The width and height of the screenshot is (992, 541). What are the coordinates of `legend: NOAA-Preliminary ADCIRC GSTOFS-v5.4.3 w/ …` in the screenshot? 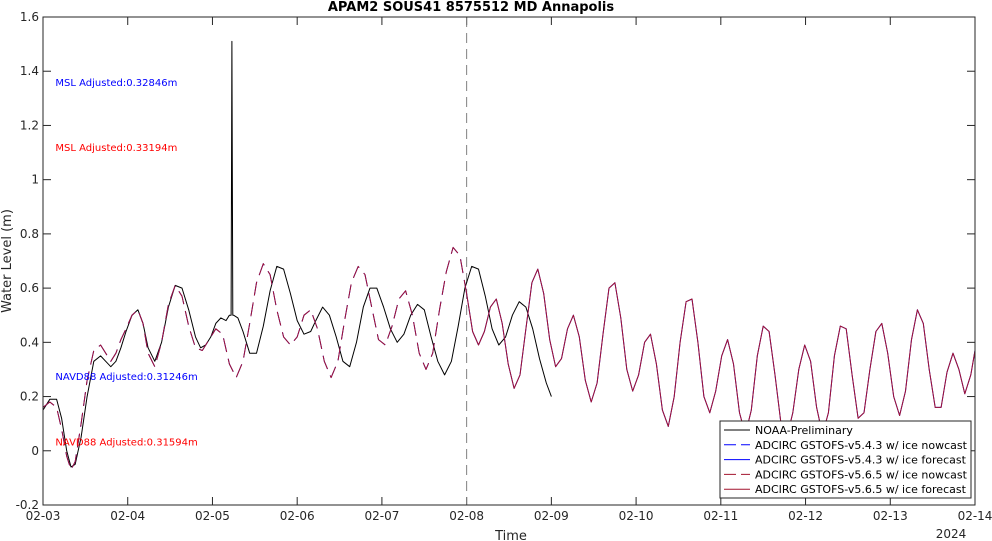 It's located at (845, 459).